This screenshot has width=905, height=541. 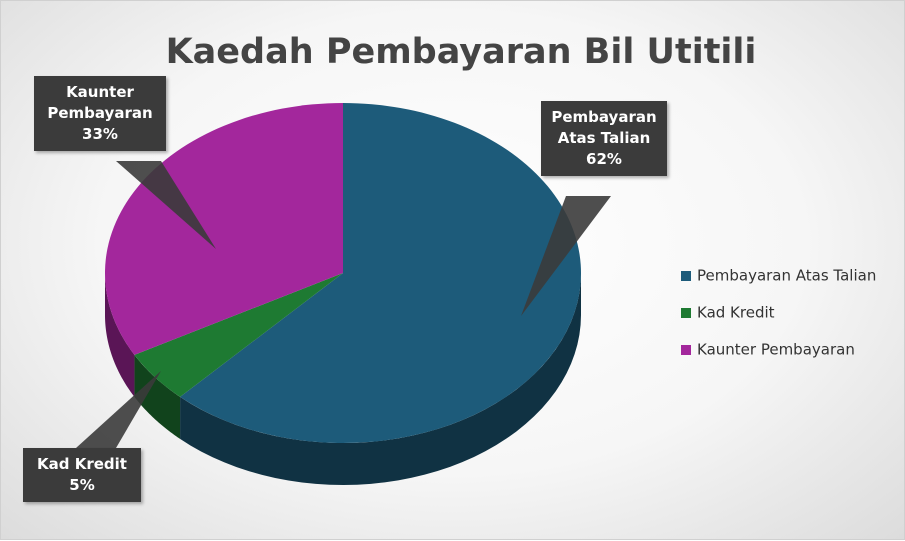 I want to click on legend-label: Pembayaran Atas Talian, so click(x=786, y=276).